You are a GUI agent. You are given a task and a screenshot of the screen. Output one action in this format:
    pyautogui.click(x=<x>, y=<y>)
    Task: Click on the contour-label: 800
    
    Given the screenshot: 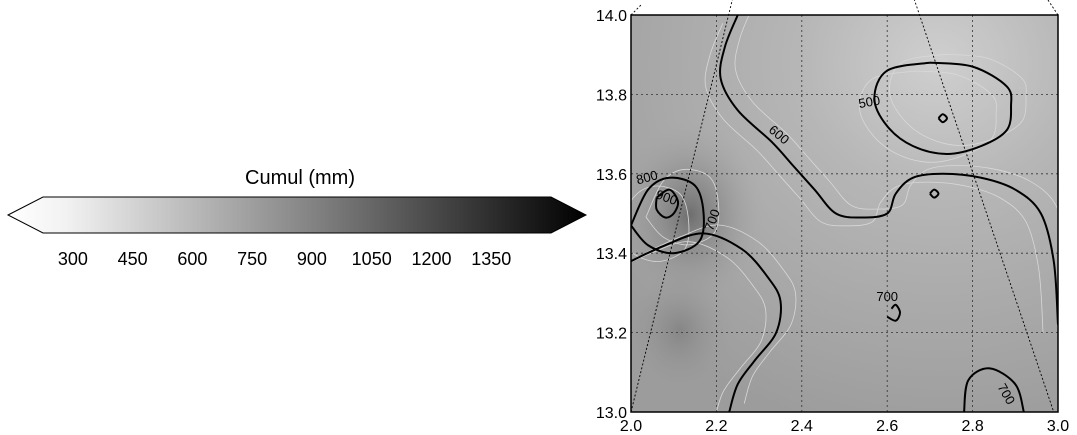 What is the action you would take?
    pyautogui.click(x=646, y=177)
    